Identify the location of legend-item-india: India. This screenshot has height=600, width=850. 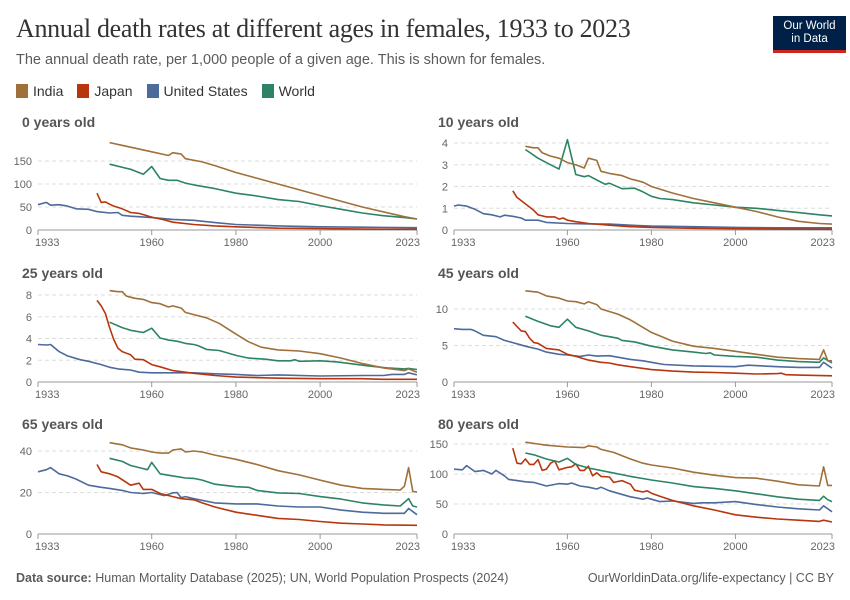
(39, 91).